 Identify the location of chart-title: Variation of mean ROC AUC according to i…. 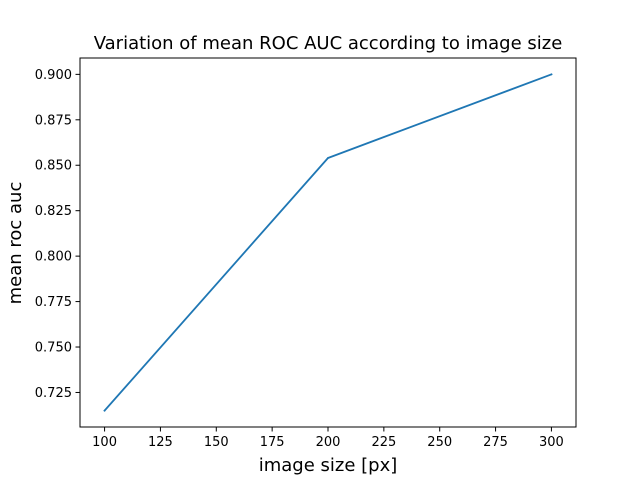
(328, 43).